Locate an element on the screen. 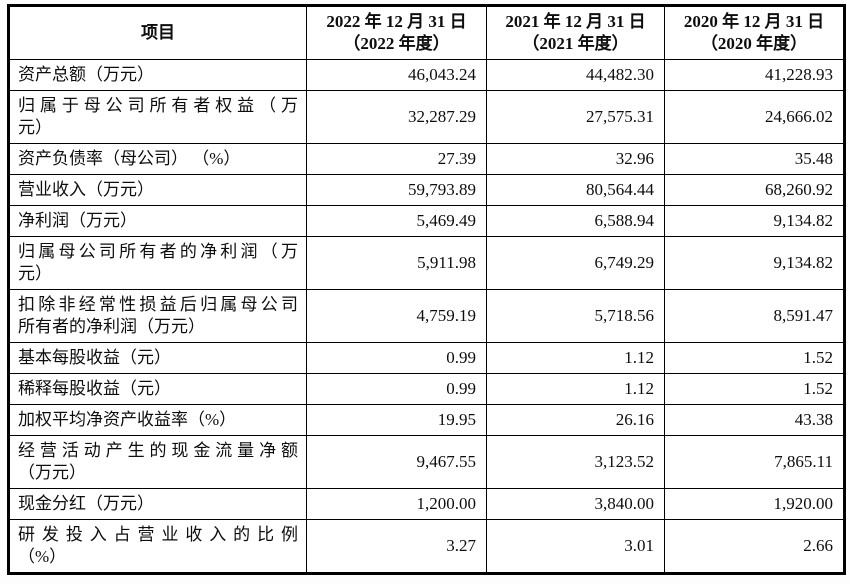 Image resolution: width=850 pixels, height=584 pixels. table-row: 资产负债率（母公司） （%） 27.39 32.96 35.48 is located at coordinates (426, 159).